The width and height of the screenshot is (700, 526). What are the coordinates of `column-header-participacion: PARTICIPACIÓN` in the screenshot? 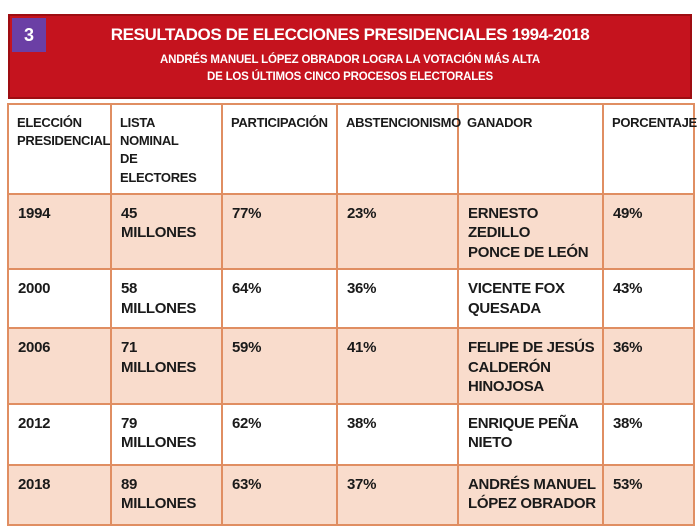 It's located at (279, 149).